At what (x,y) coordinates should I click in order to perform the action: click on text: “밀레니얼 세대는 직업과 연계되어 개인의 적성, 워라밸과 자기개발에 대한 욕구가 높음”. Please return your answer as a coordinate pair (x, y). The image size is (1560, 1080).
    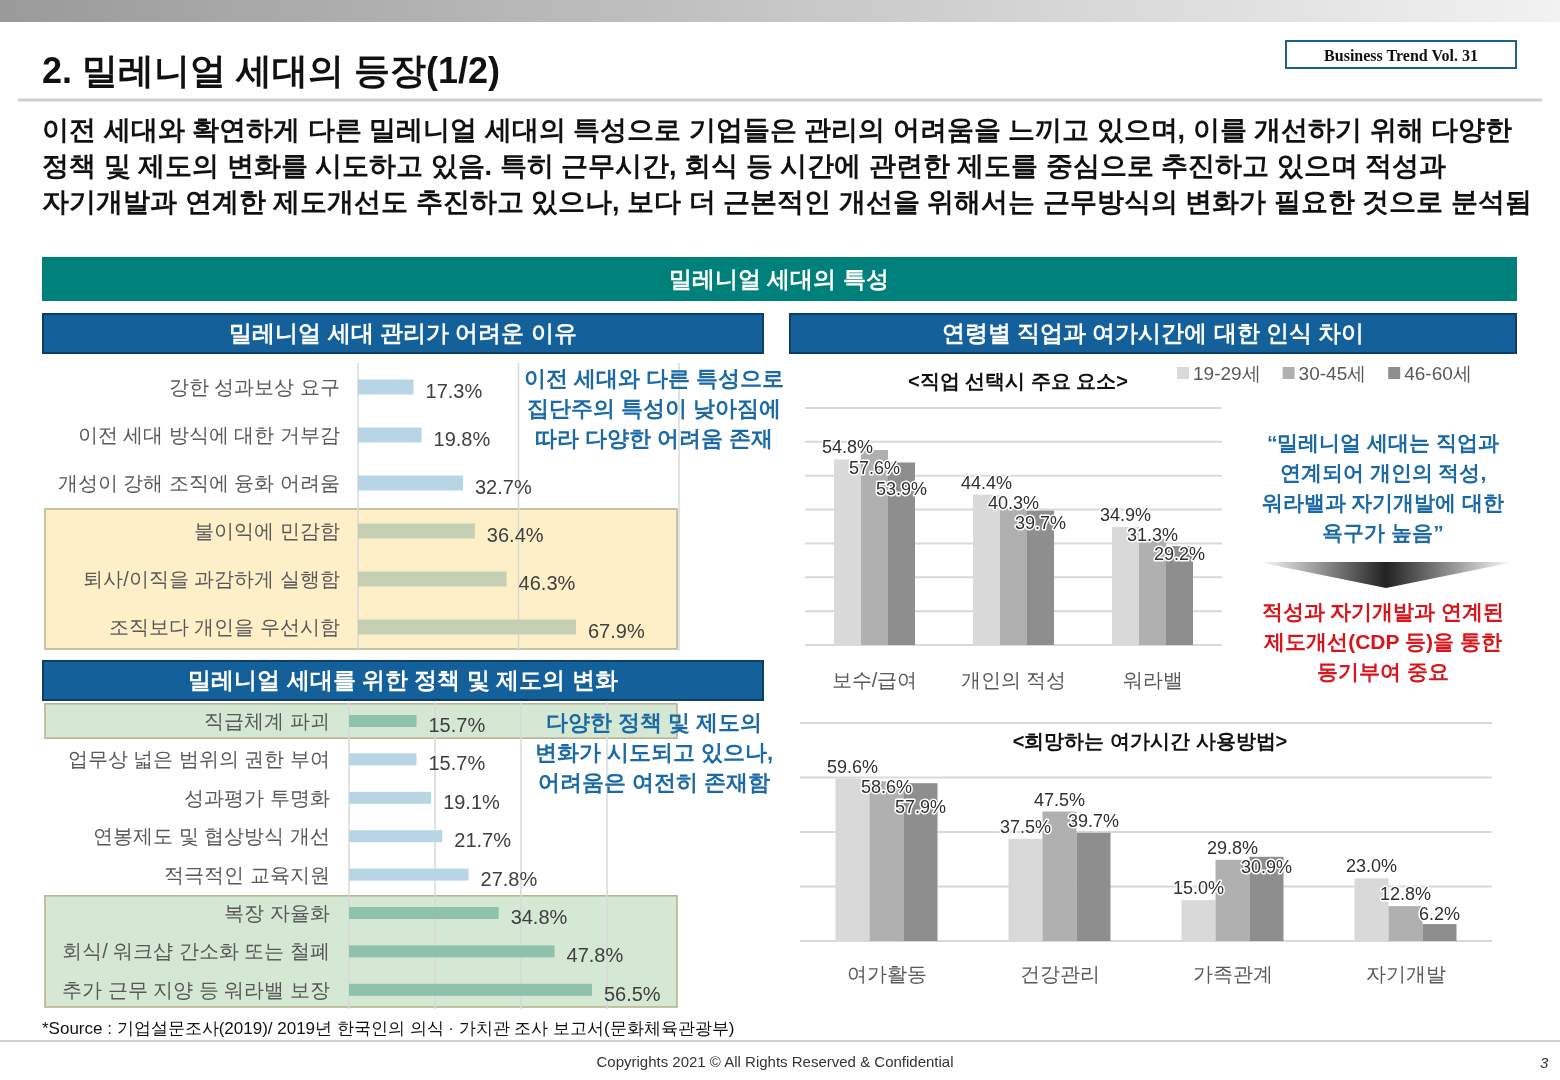
    Looking at the image, I should click on (1383, 487).